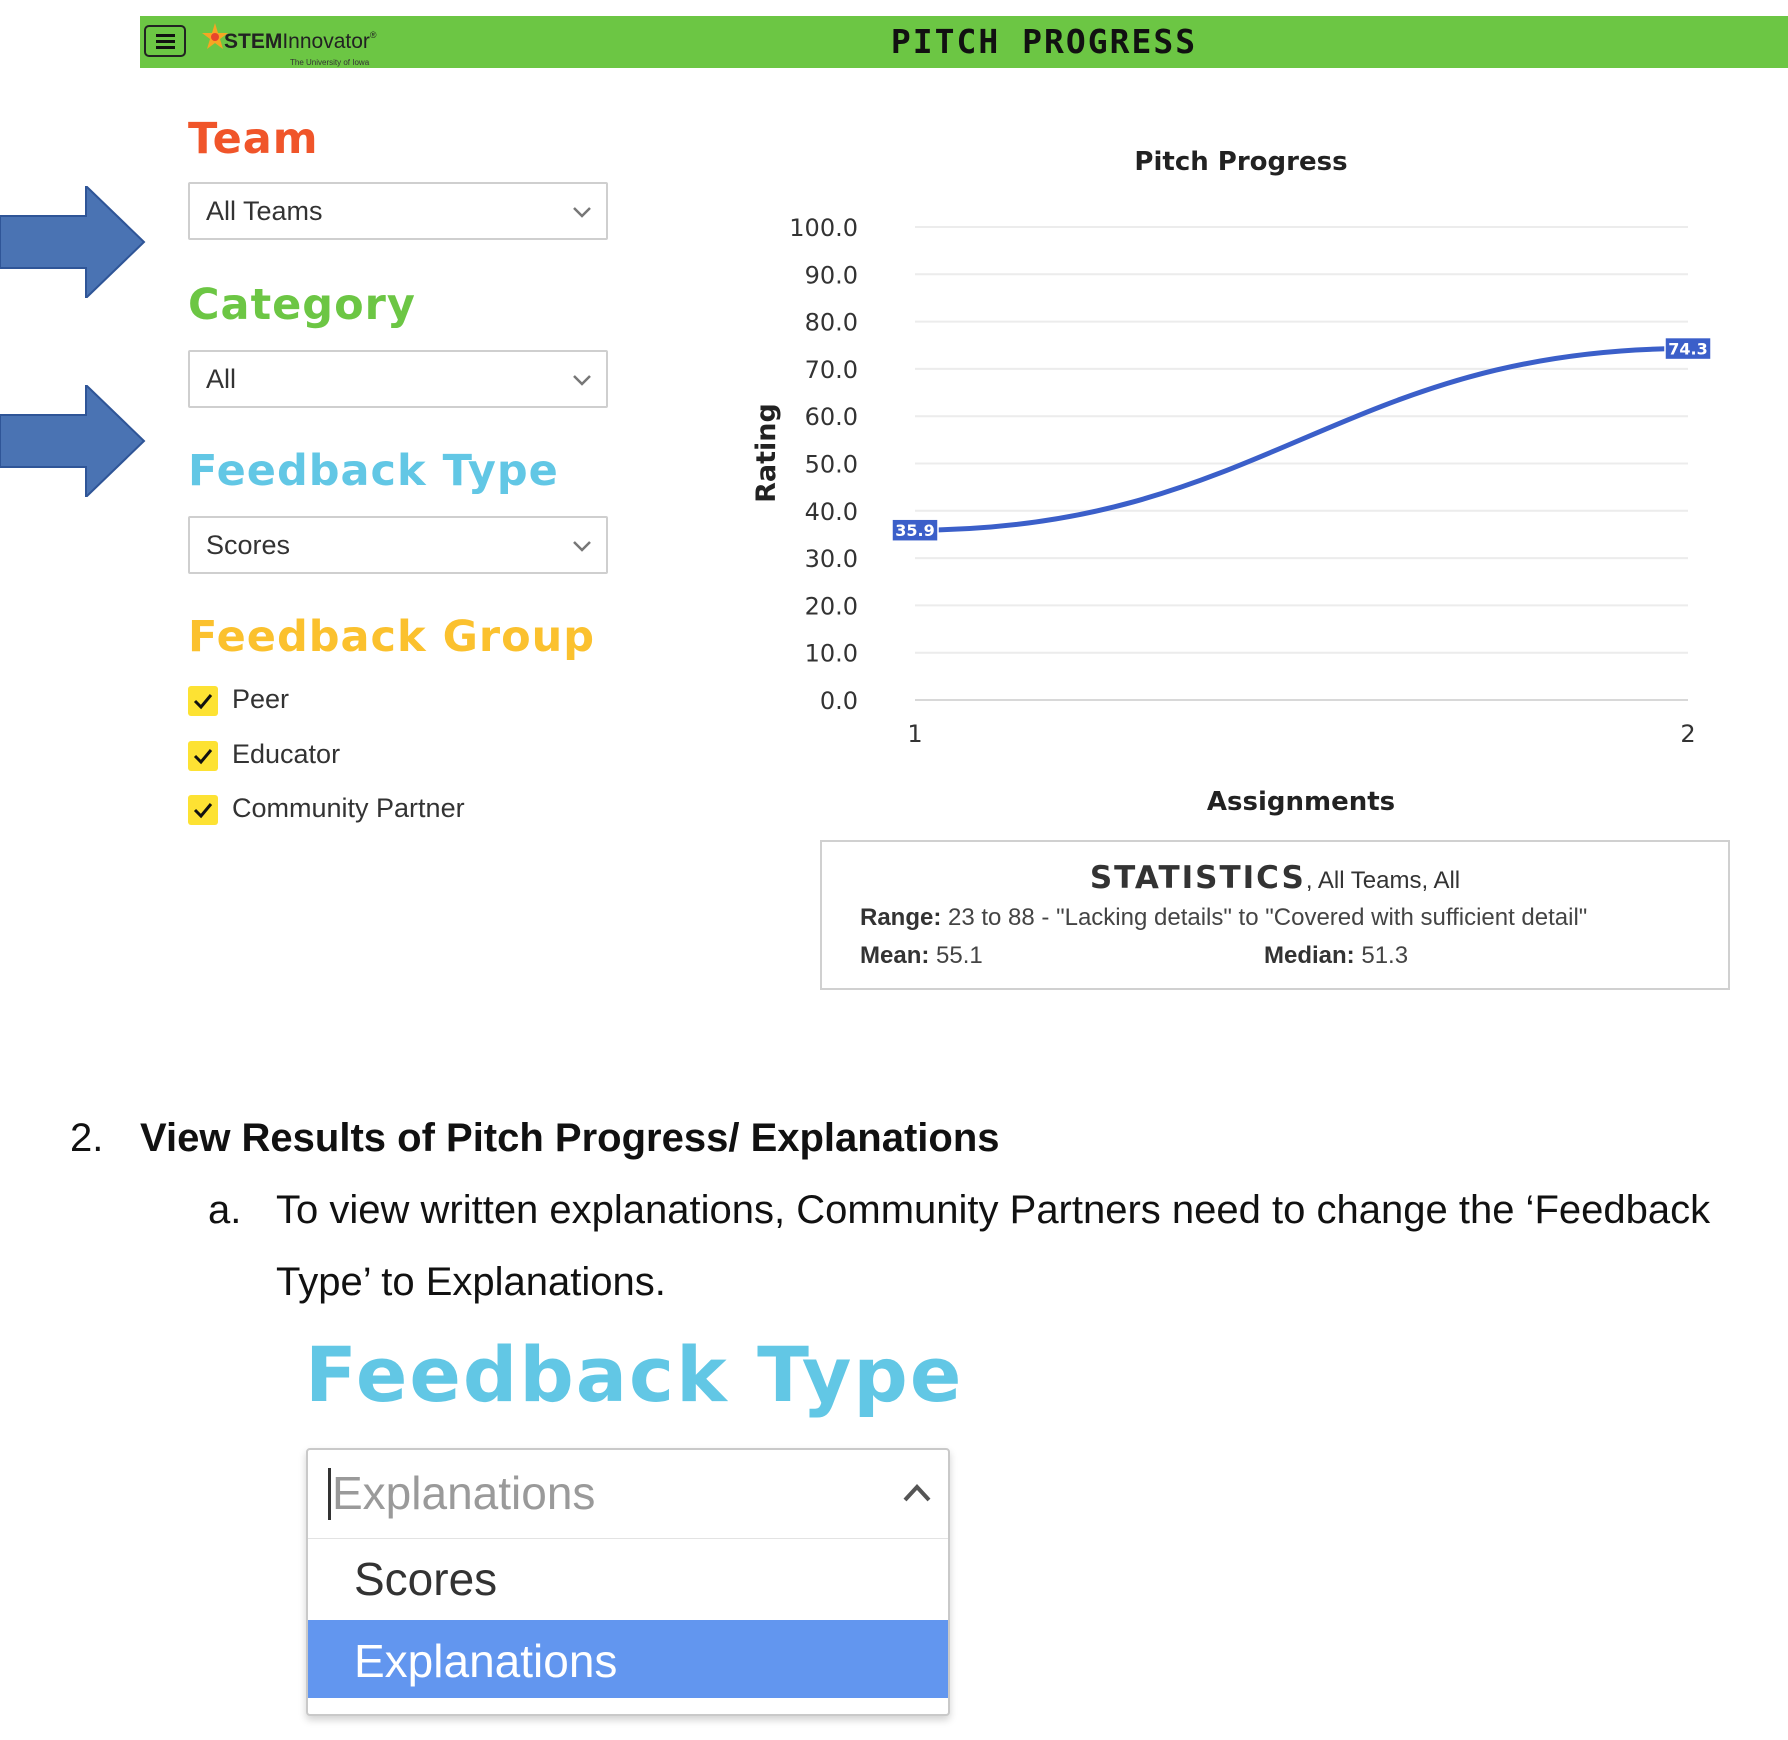  I want to click on logo-star-icon, so click(215, 36).